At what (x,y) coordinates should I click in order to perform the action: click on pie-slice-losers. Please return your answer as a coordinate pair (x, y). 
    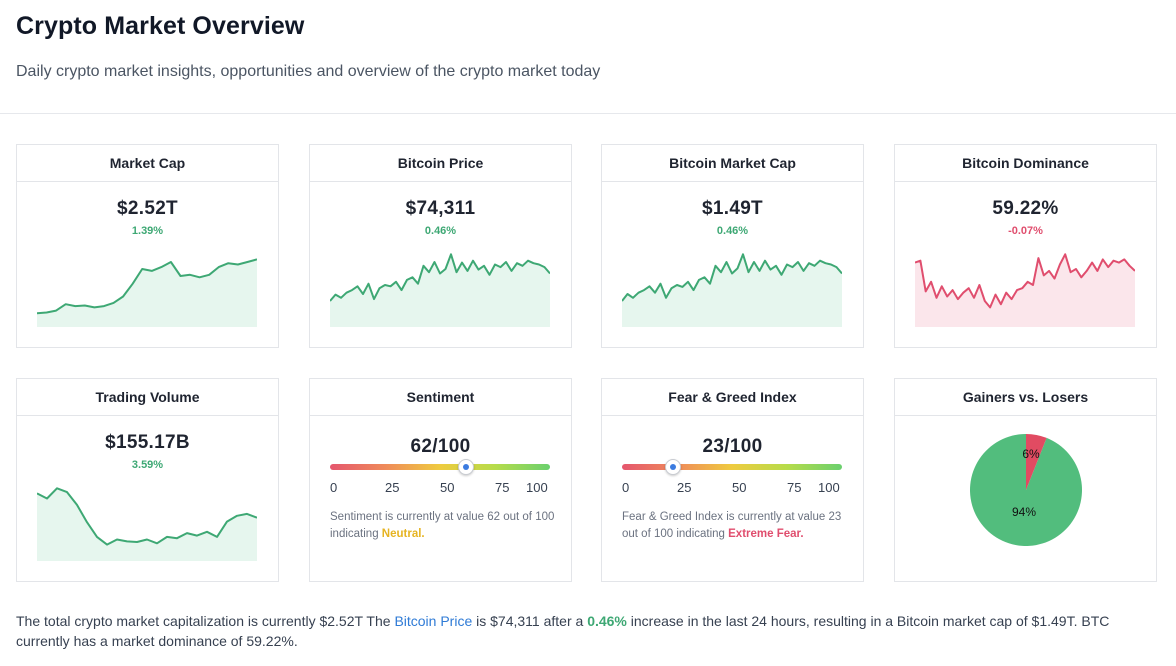
    Looking at the image, I should click on (1036, 462).